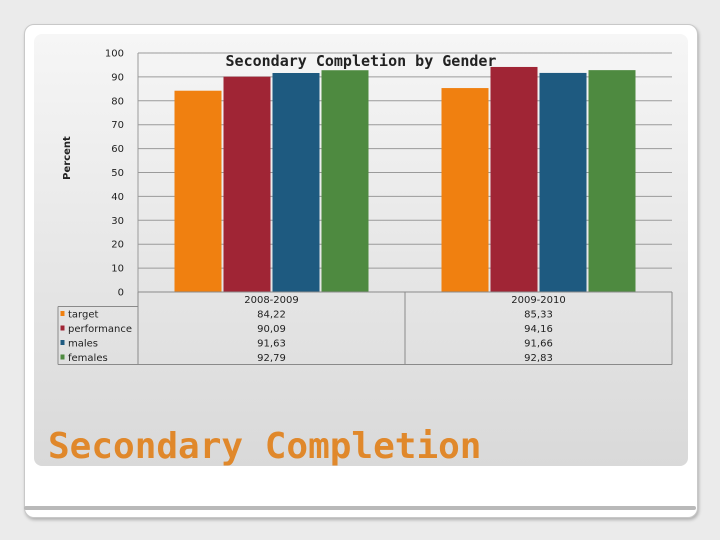 This screenshot has height=540, width=720. What do you see at coordinates (538, 358) in the screenshot?
I see `data-label: 92,83` at bounding box center [538, 358].